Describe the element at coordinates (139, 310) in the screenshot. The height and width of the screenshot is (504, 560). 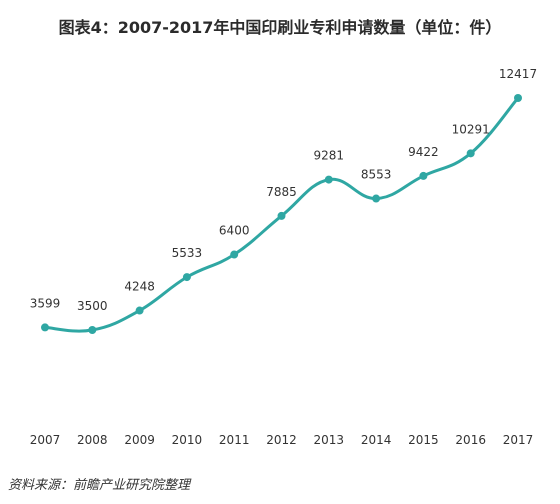
I see `data-point-2009` at that location.